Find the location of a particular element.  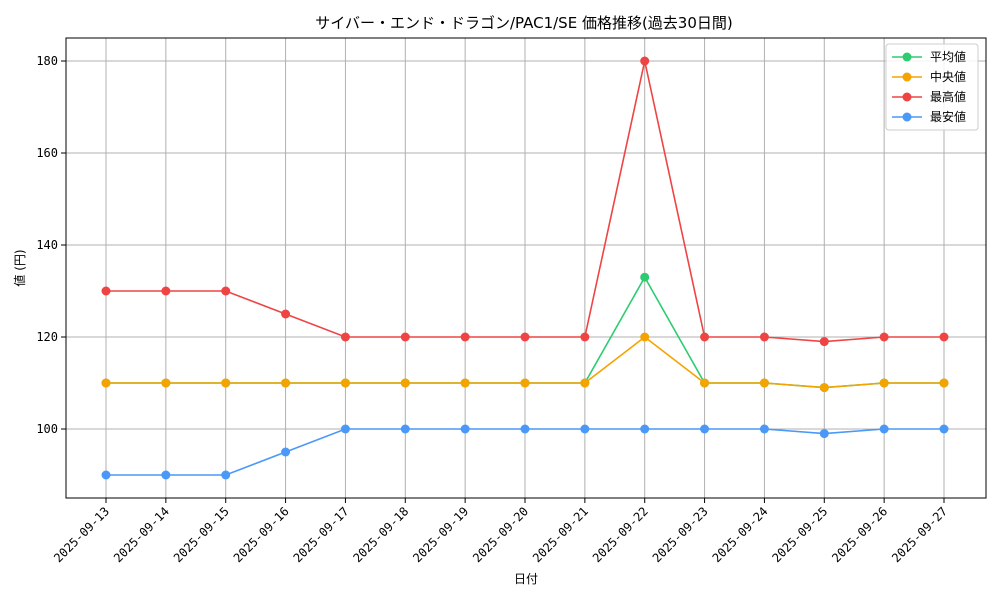

legend-label: 最高値 is located at coordinates (948, 96).